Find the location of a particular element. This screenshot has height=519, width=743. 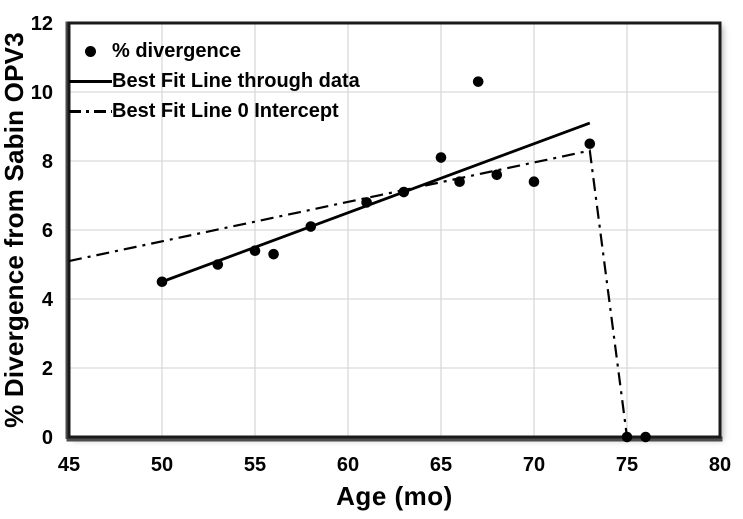

y-tick-label: 0 is located at coordinates (47, 438).